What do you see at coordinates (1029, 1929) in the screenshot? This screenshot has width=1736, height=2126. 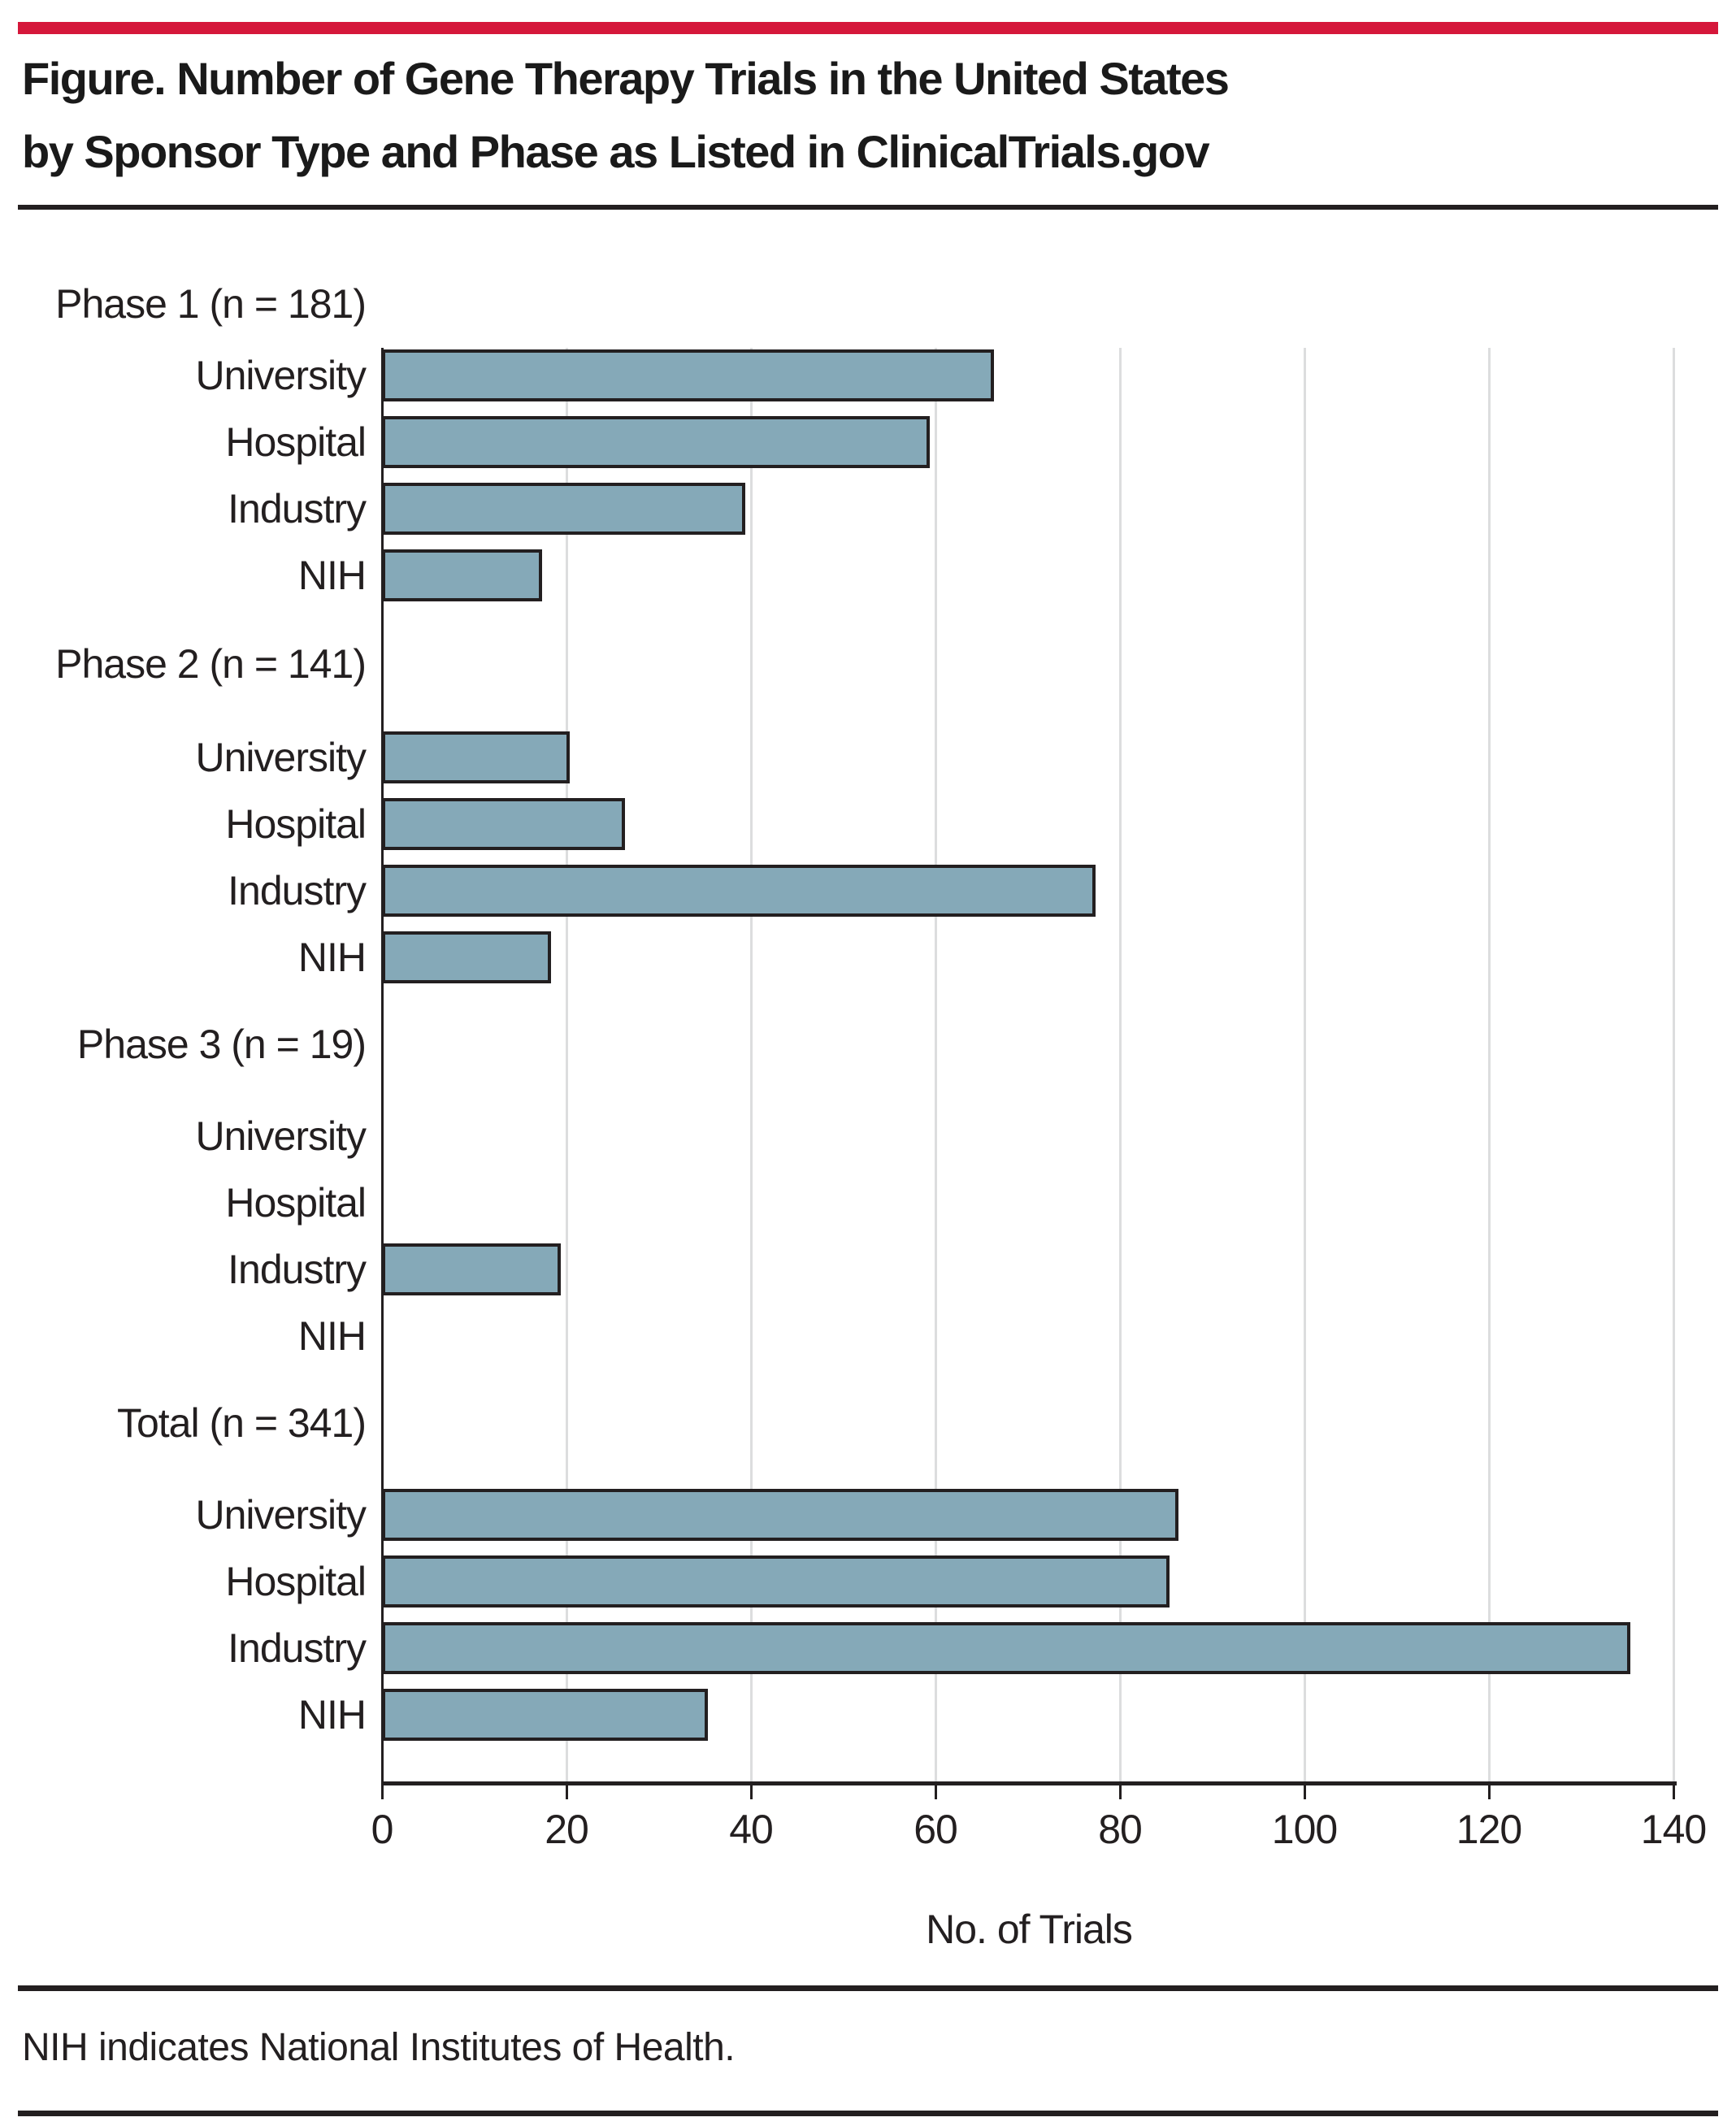 I see `x-axis-title: No. of Trials` at bounding box center [1029, 1929].